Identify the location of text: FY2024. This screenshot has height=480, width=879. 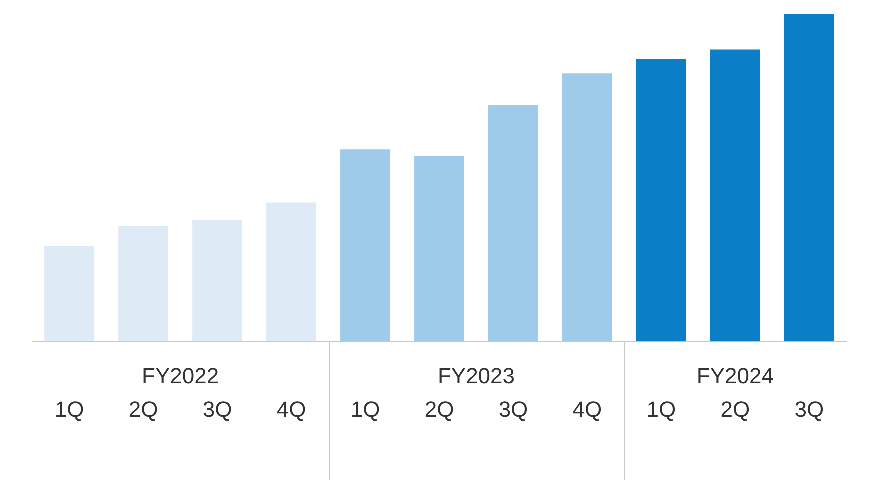
(735, 376).